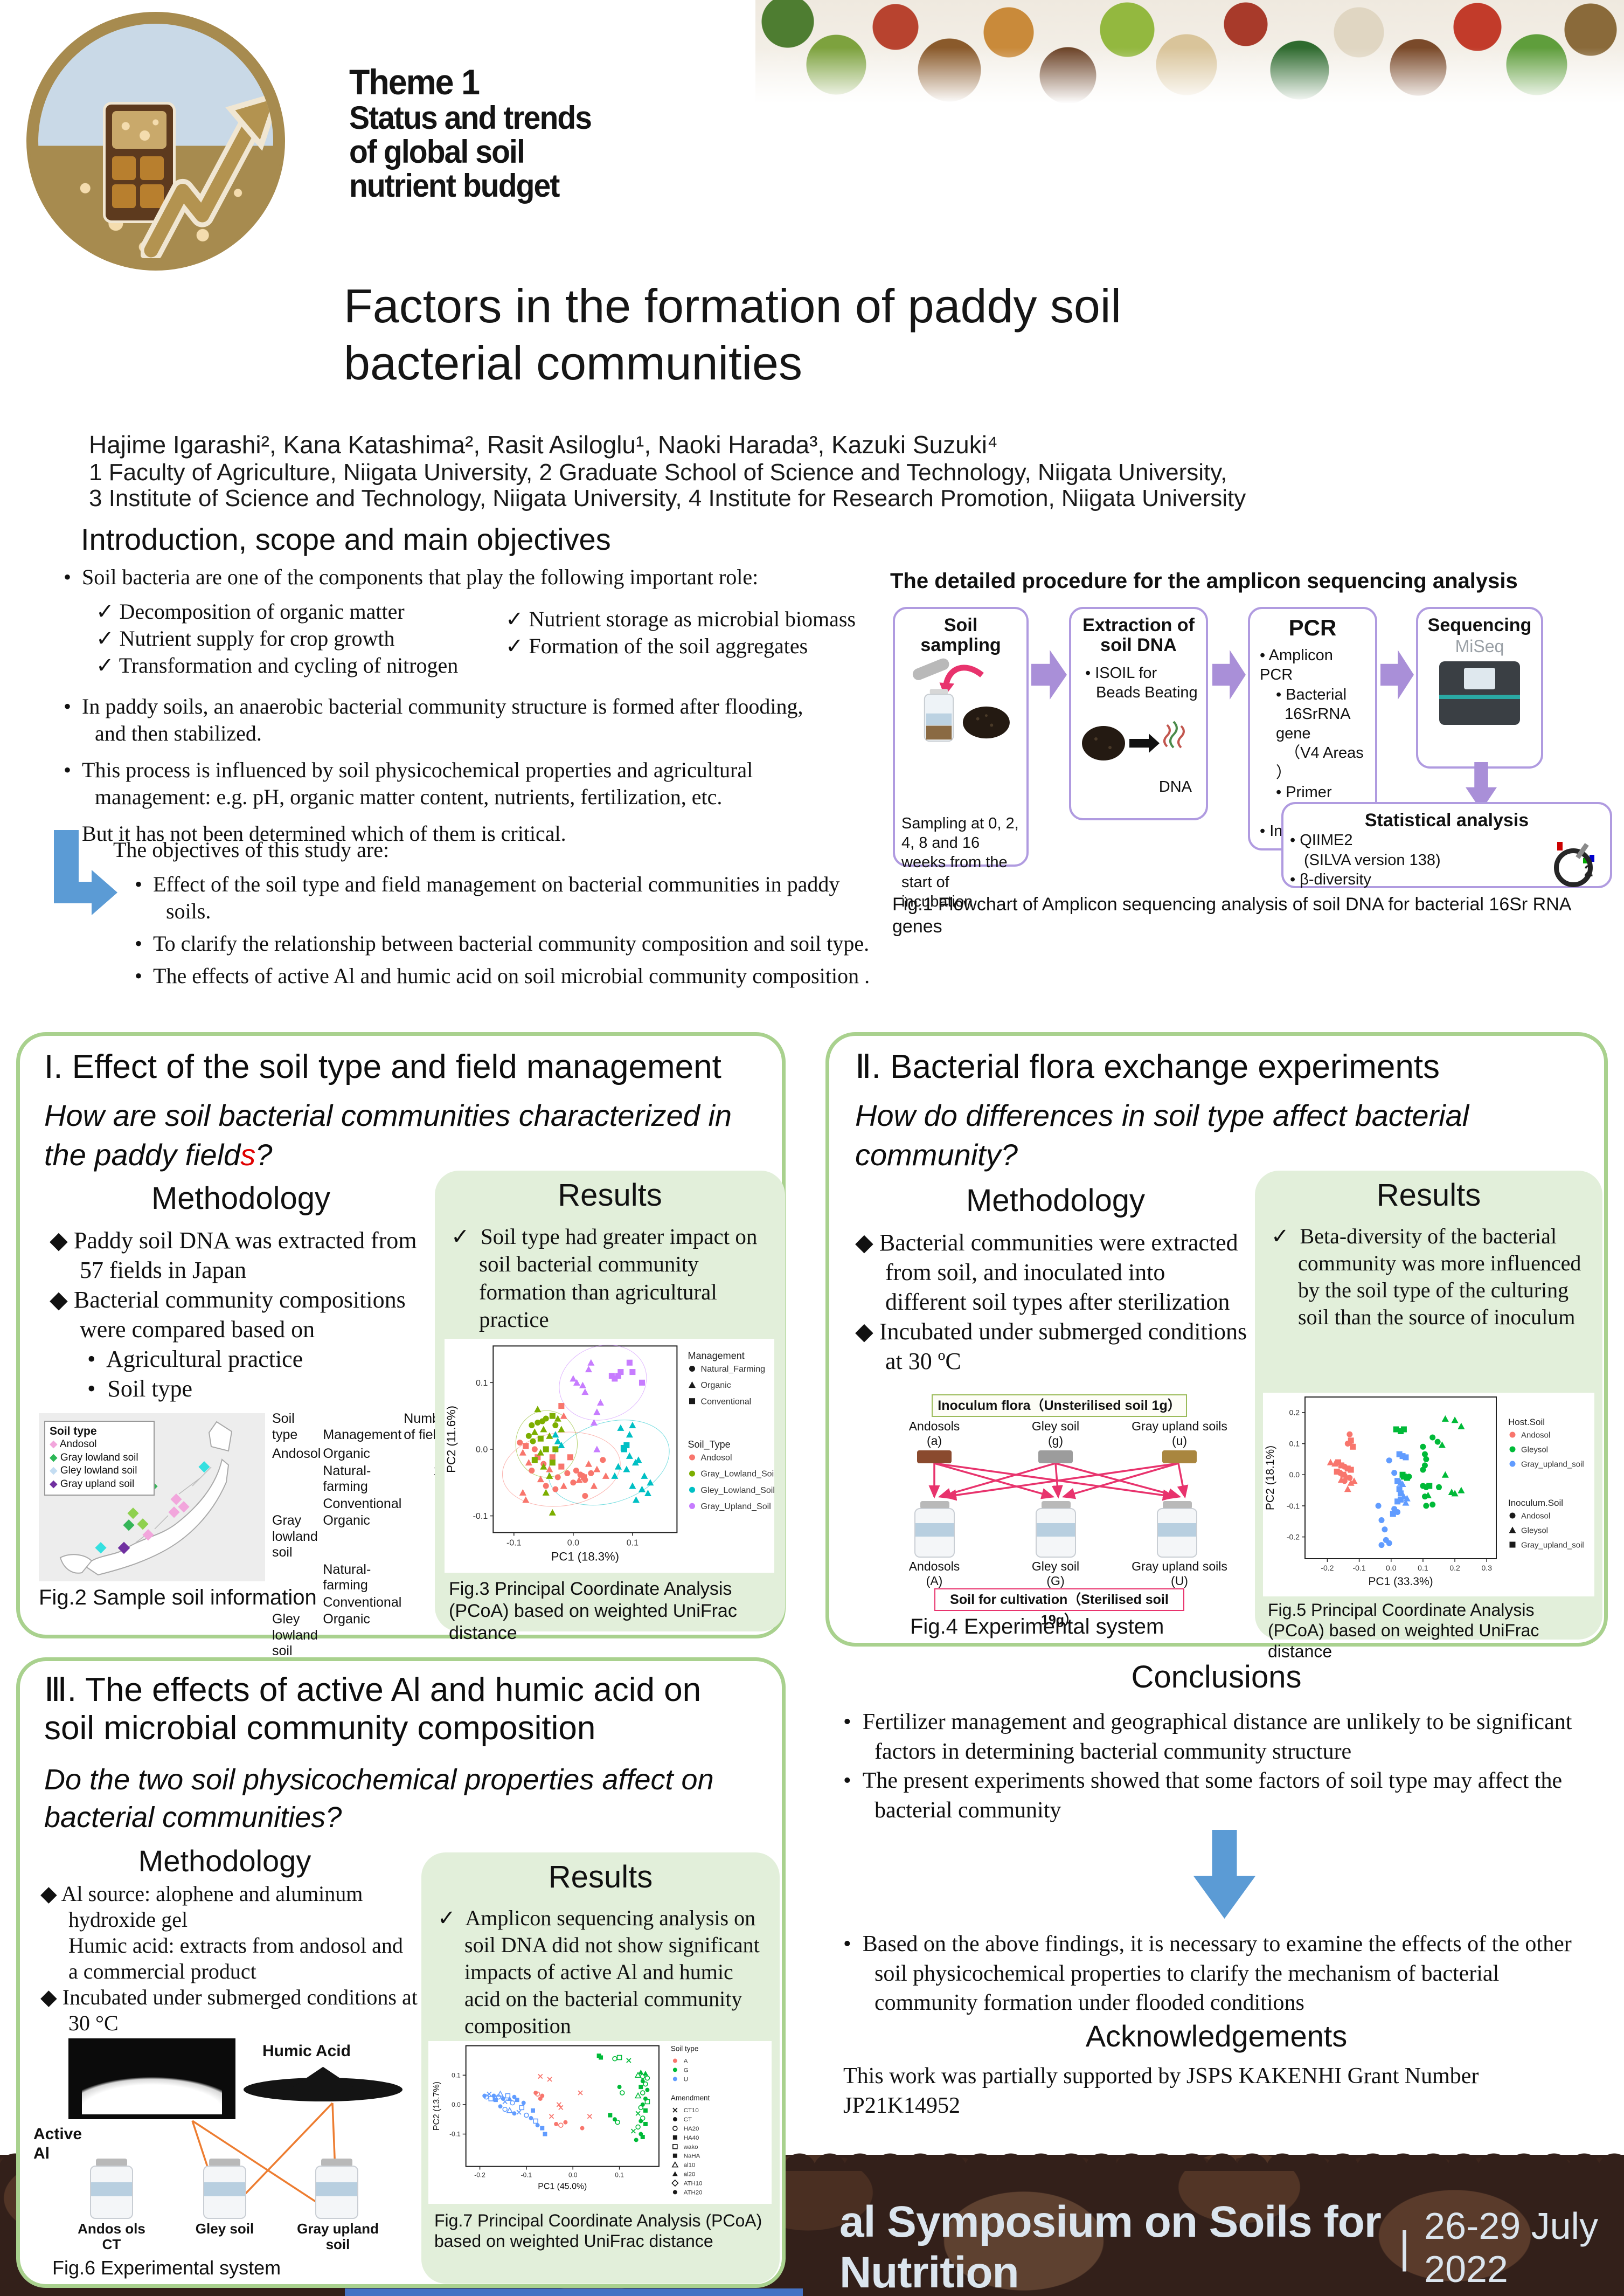 This screenshot has height=2296, width=1624. What do you see at coordinates (385, 1503) in the screenshot?
I see `fig2-table-row: Conventional6` at bounding box center [385, 1503].